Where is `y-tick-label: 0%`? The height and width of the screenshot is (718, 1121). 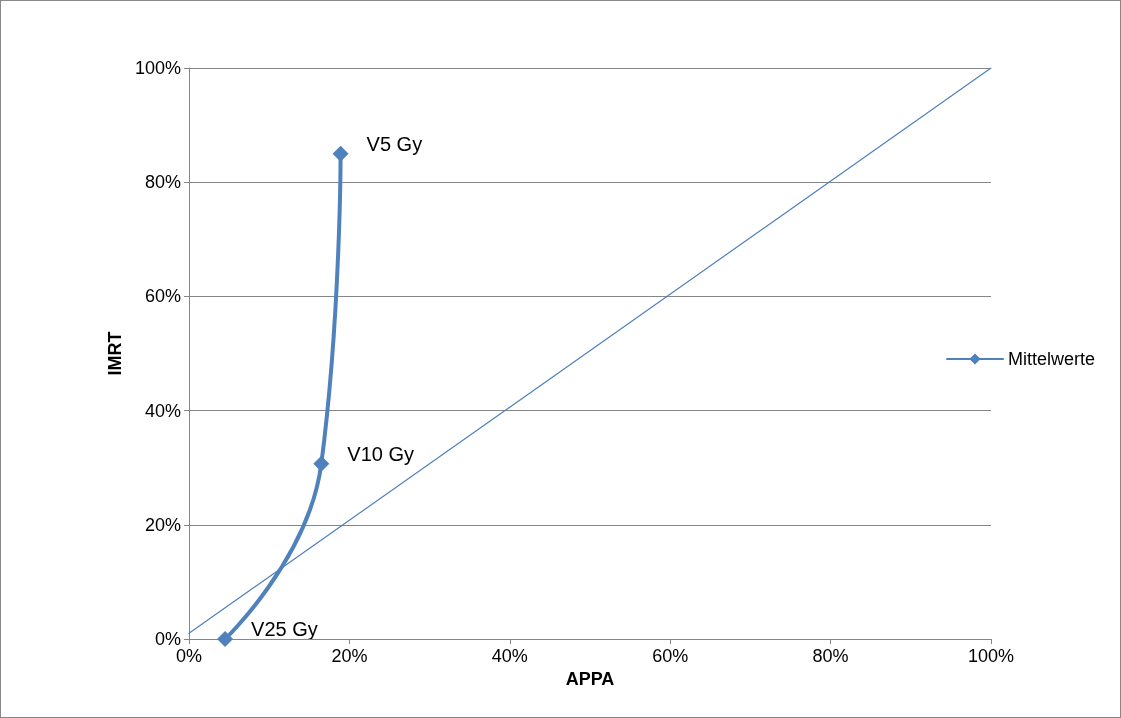
y-tick-label: 0% is located at coordinates (167, 639).